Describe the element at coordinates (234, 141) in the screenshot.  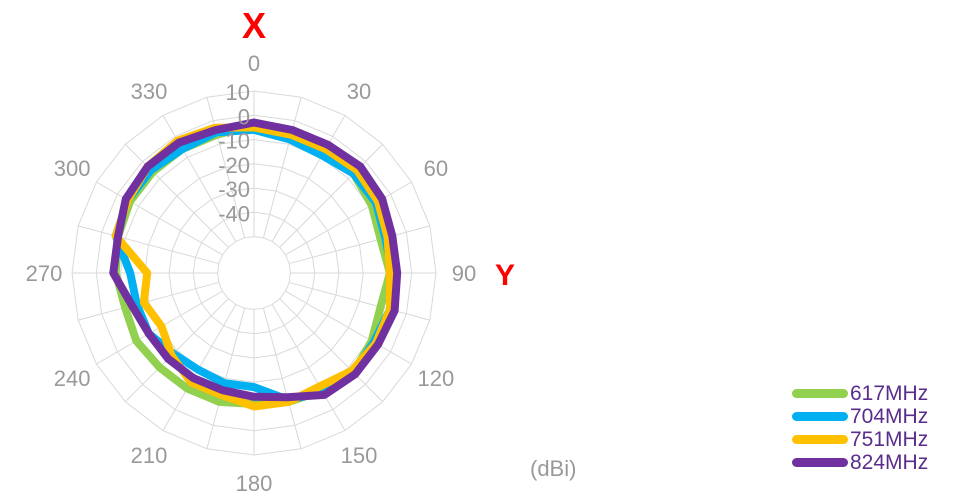
I see `radial-tick-label: -10` at that location.